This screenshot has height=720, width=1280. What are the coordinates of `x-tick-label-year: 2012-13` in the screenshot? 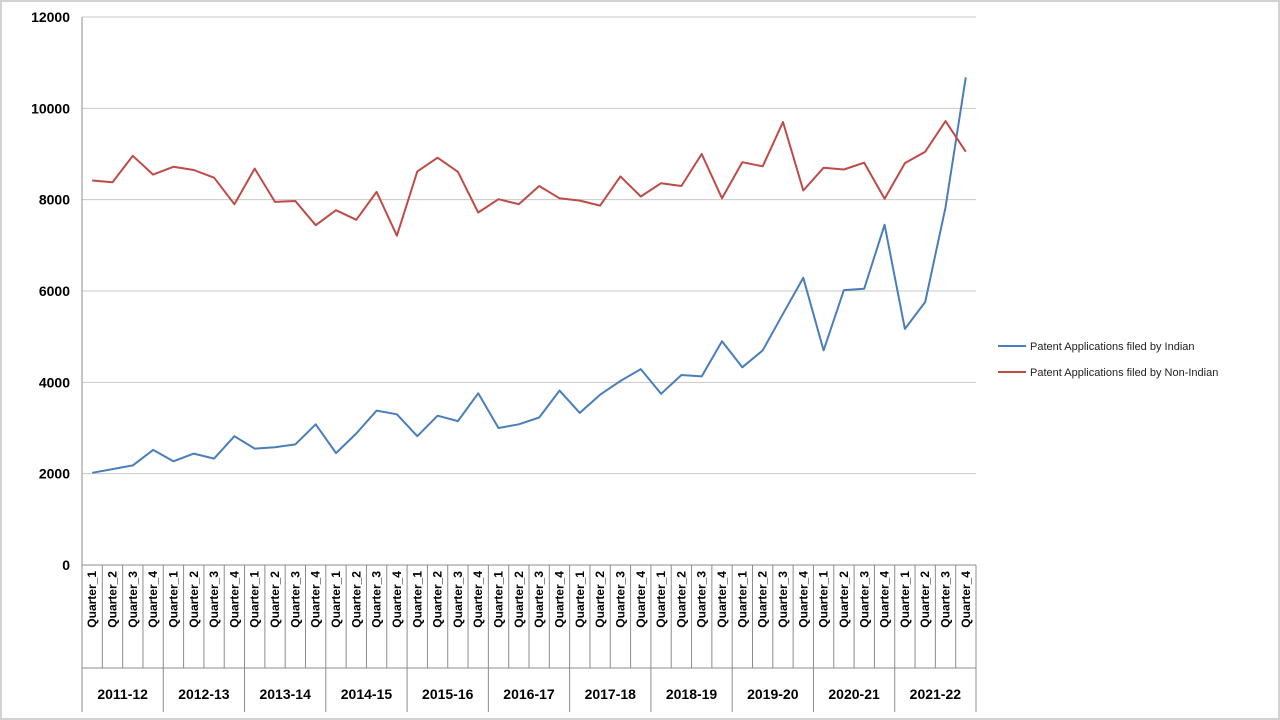 It's located at (204, 694).